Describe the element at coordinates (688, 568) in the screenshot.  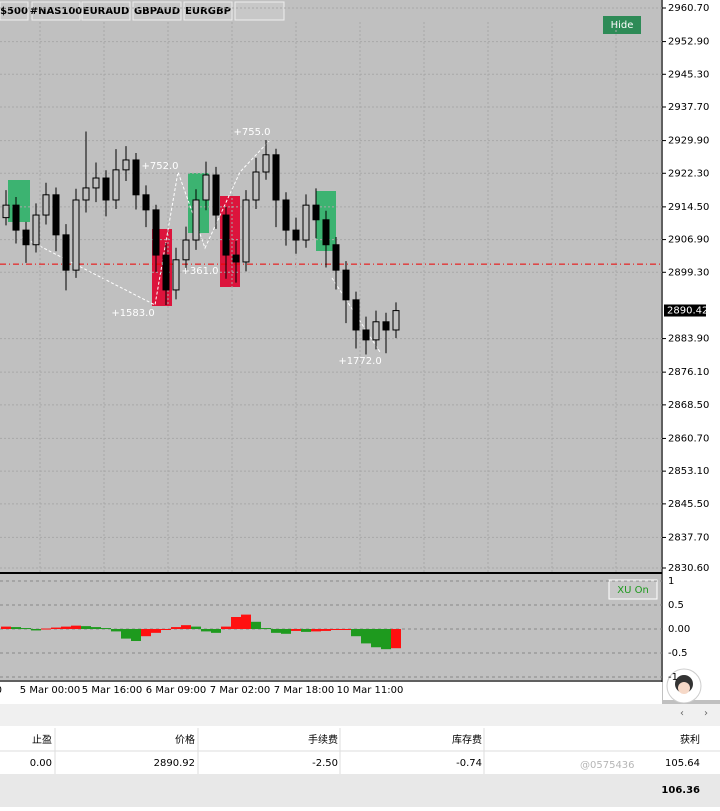
I see `y-tick-label: 2830.60` at that location.